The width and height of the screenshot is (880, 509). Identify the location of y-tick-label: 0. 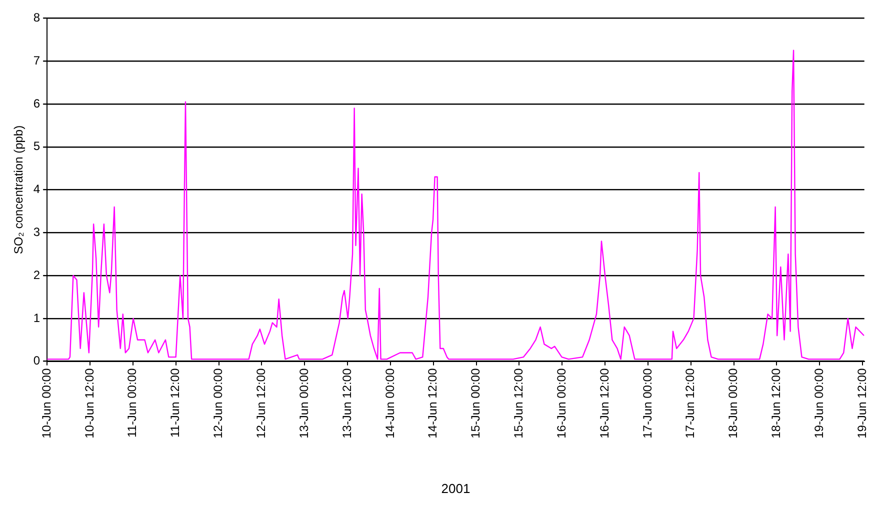
(36, 361).